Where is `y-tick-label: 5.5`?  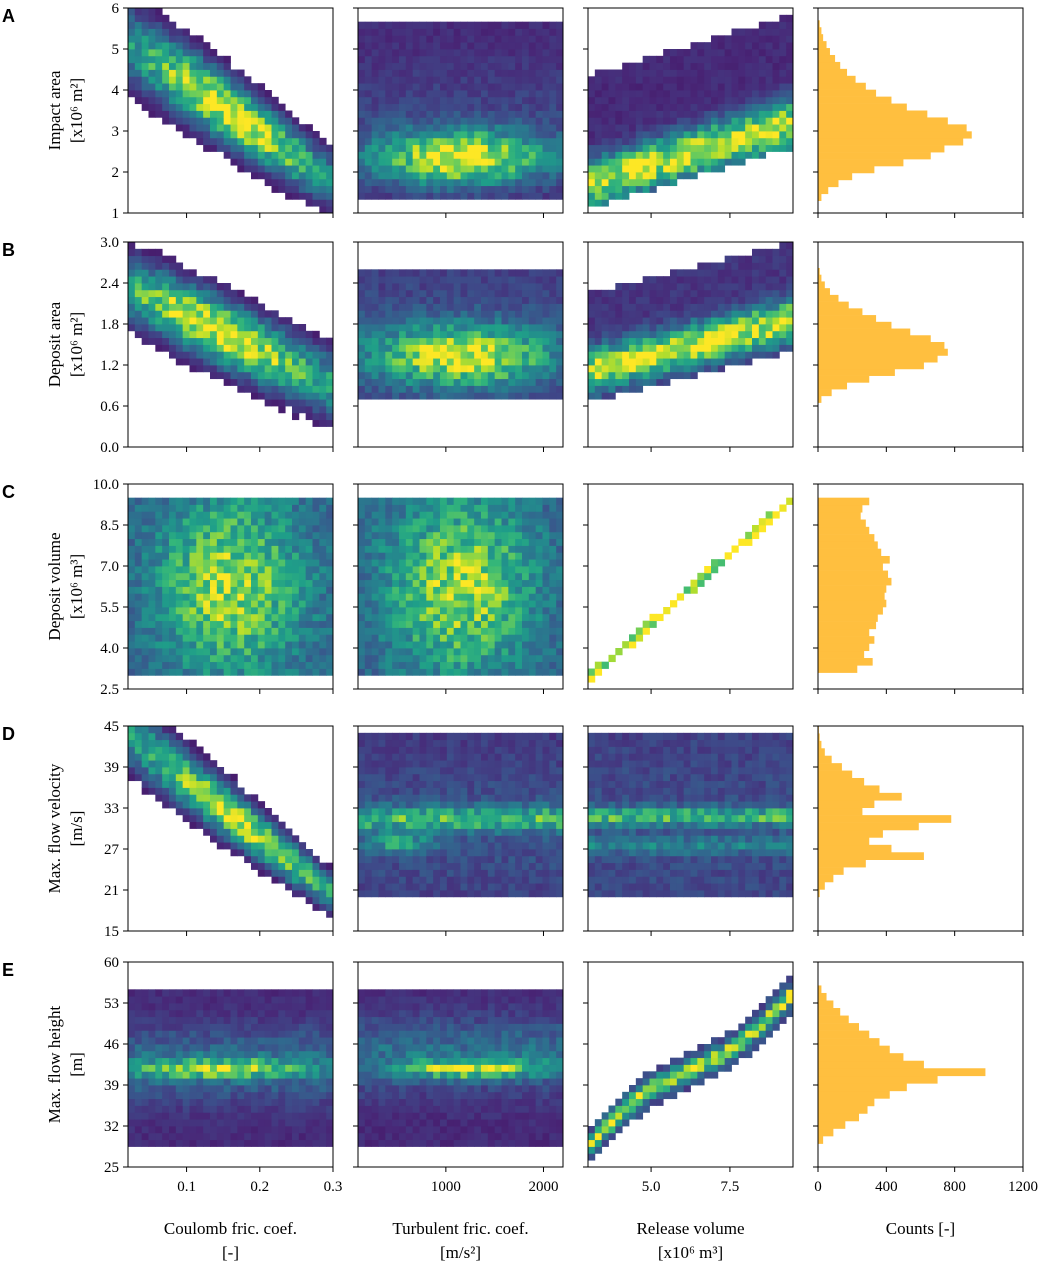
y-tick-label: 5.5 is located at coordinates (109, 608).